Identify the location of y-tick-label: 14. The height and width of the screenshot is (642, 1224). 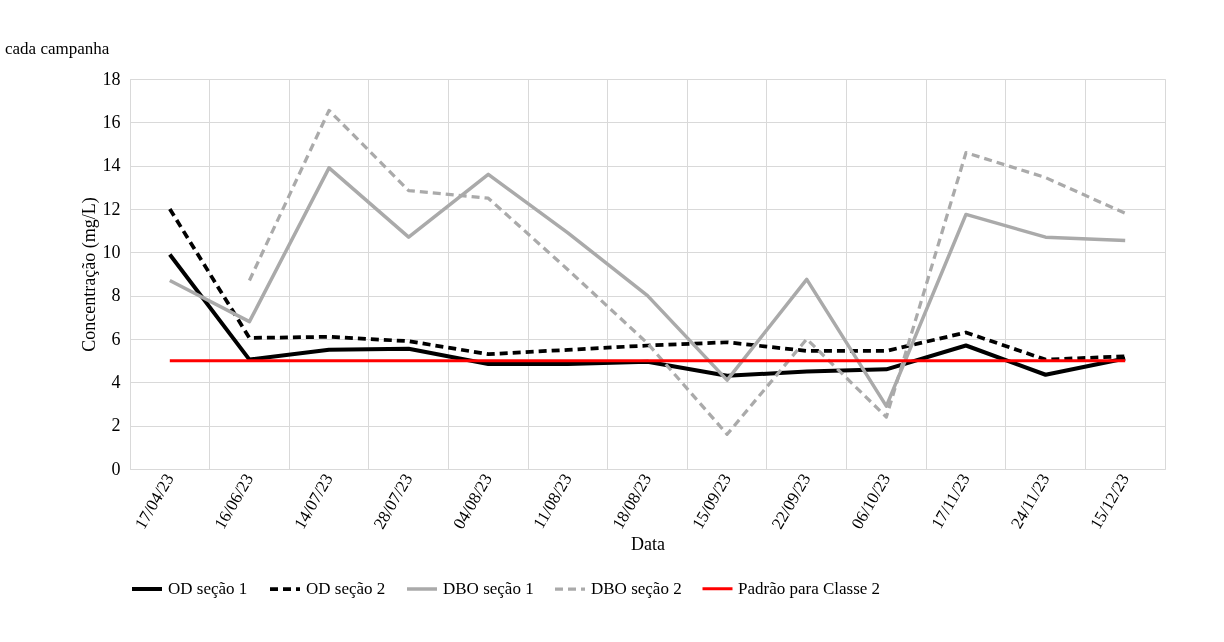
(111, 165).